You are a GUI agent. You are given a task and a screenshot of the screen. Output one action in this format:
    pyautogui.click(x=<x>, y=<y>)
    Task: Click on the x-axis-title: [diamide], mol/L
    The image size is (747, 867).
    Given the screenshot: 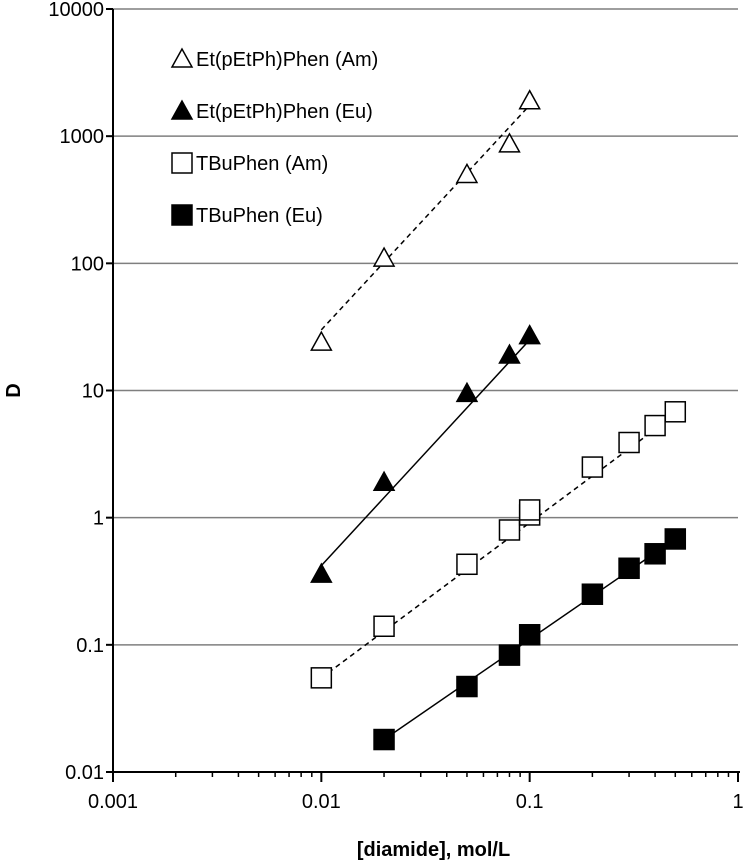 What is the action you would take?
    pyautogui.click(x=433, y=850)
    